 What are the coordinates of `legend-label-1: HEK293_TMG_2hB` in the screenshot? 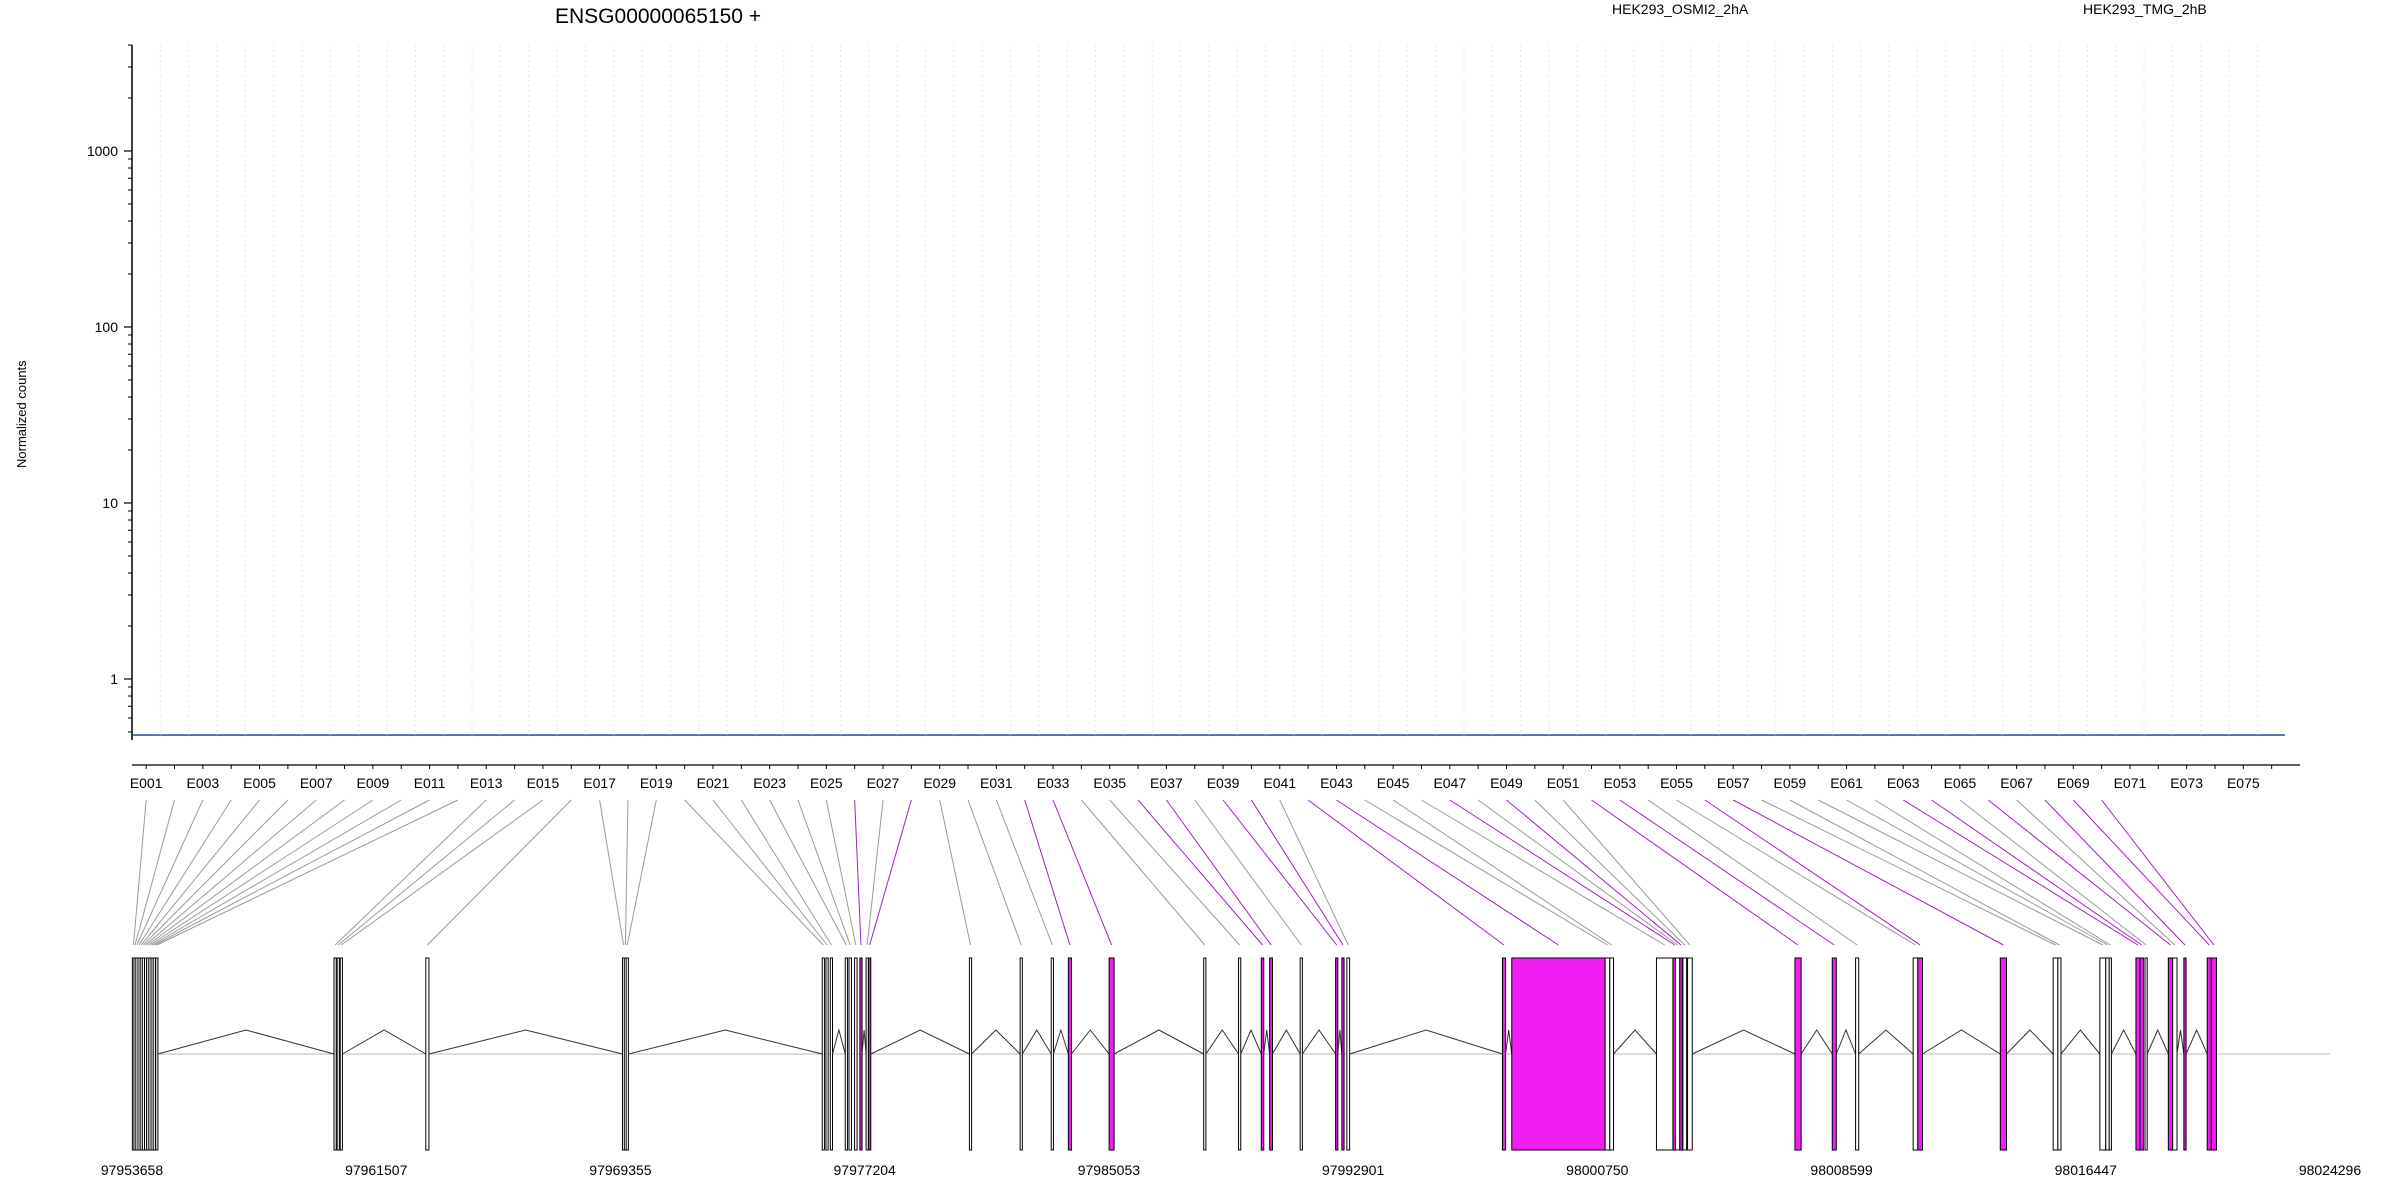 It's located at (2145, 9).